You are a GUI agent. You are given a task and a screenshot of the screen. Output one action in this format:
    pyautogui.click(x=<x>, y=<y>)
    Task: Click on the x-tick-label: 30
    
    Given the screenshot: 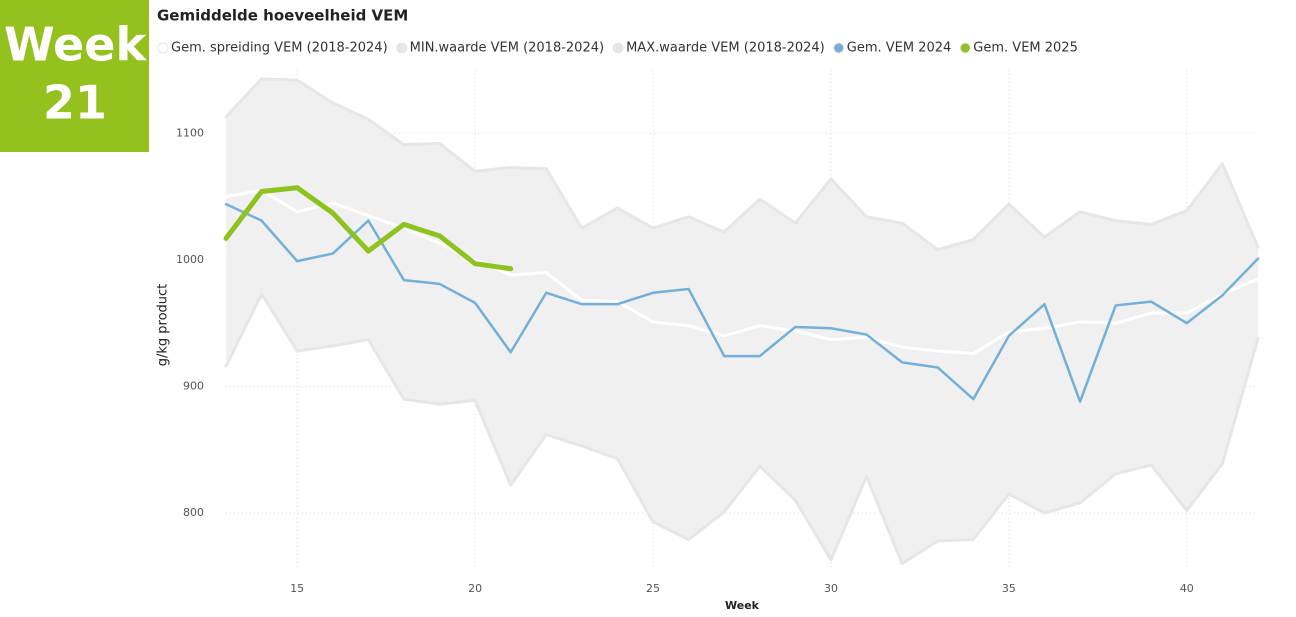 What is the action you would take?
    pyautogui.click(x=831, y=588)
    